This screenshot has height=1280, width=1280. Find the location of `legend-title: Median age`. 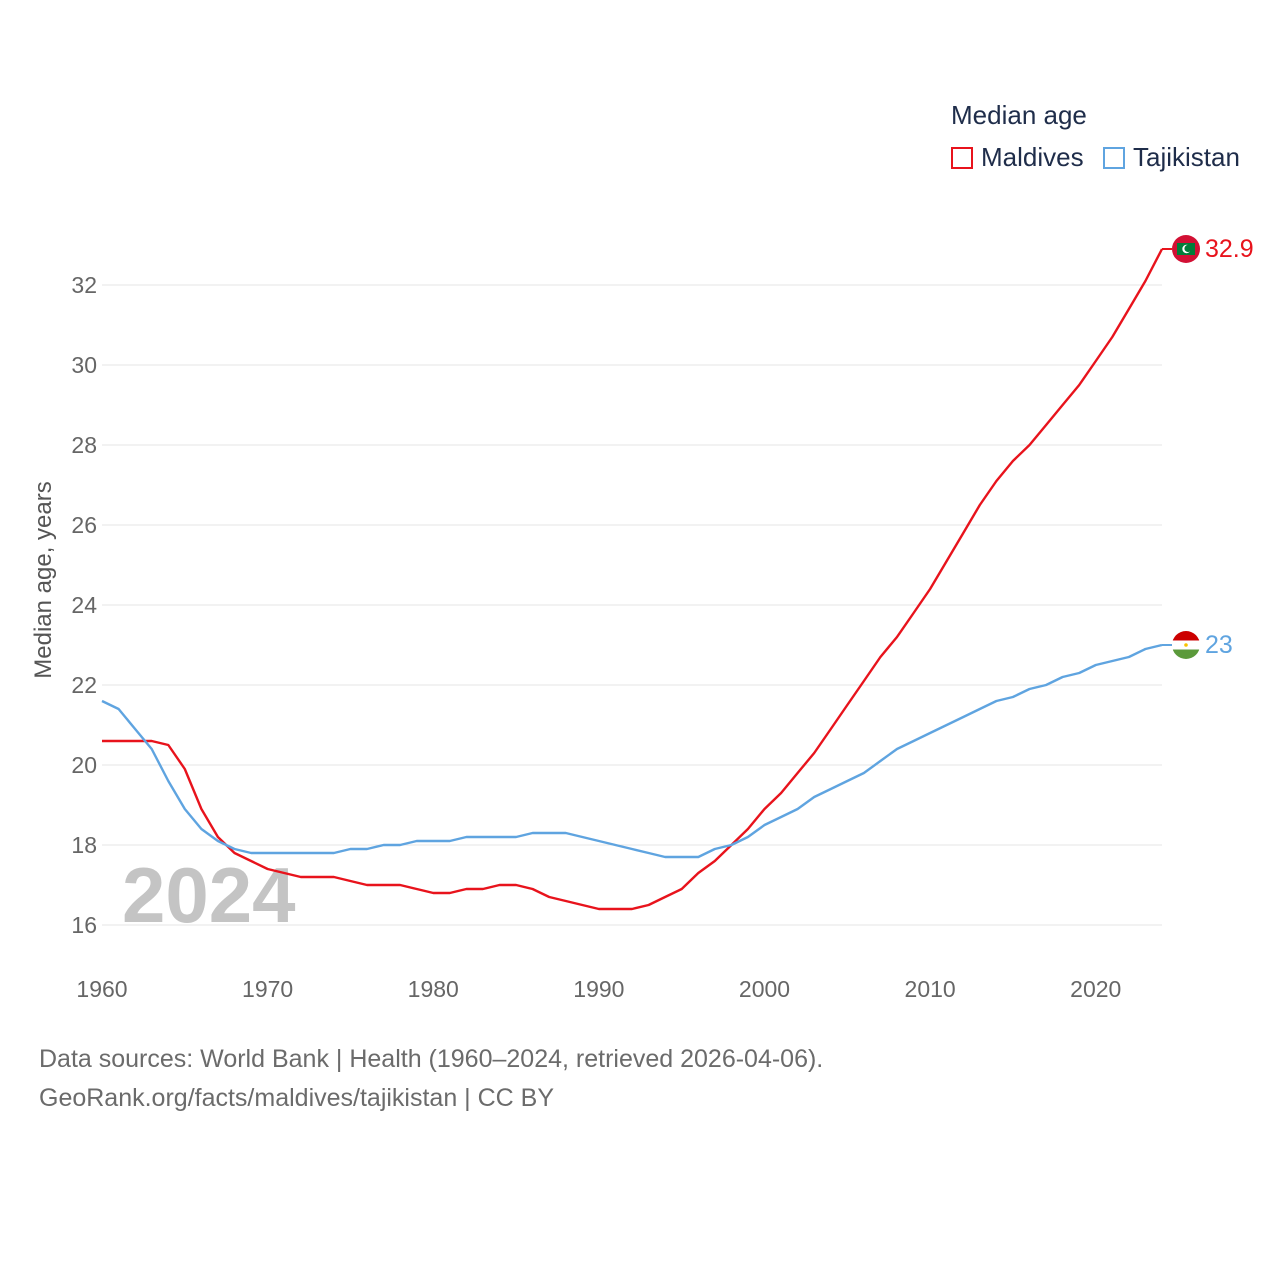

legend-title: Median age is located at coordinates (1019, 115).